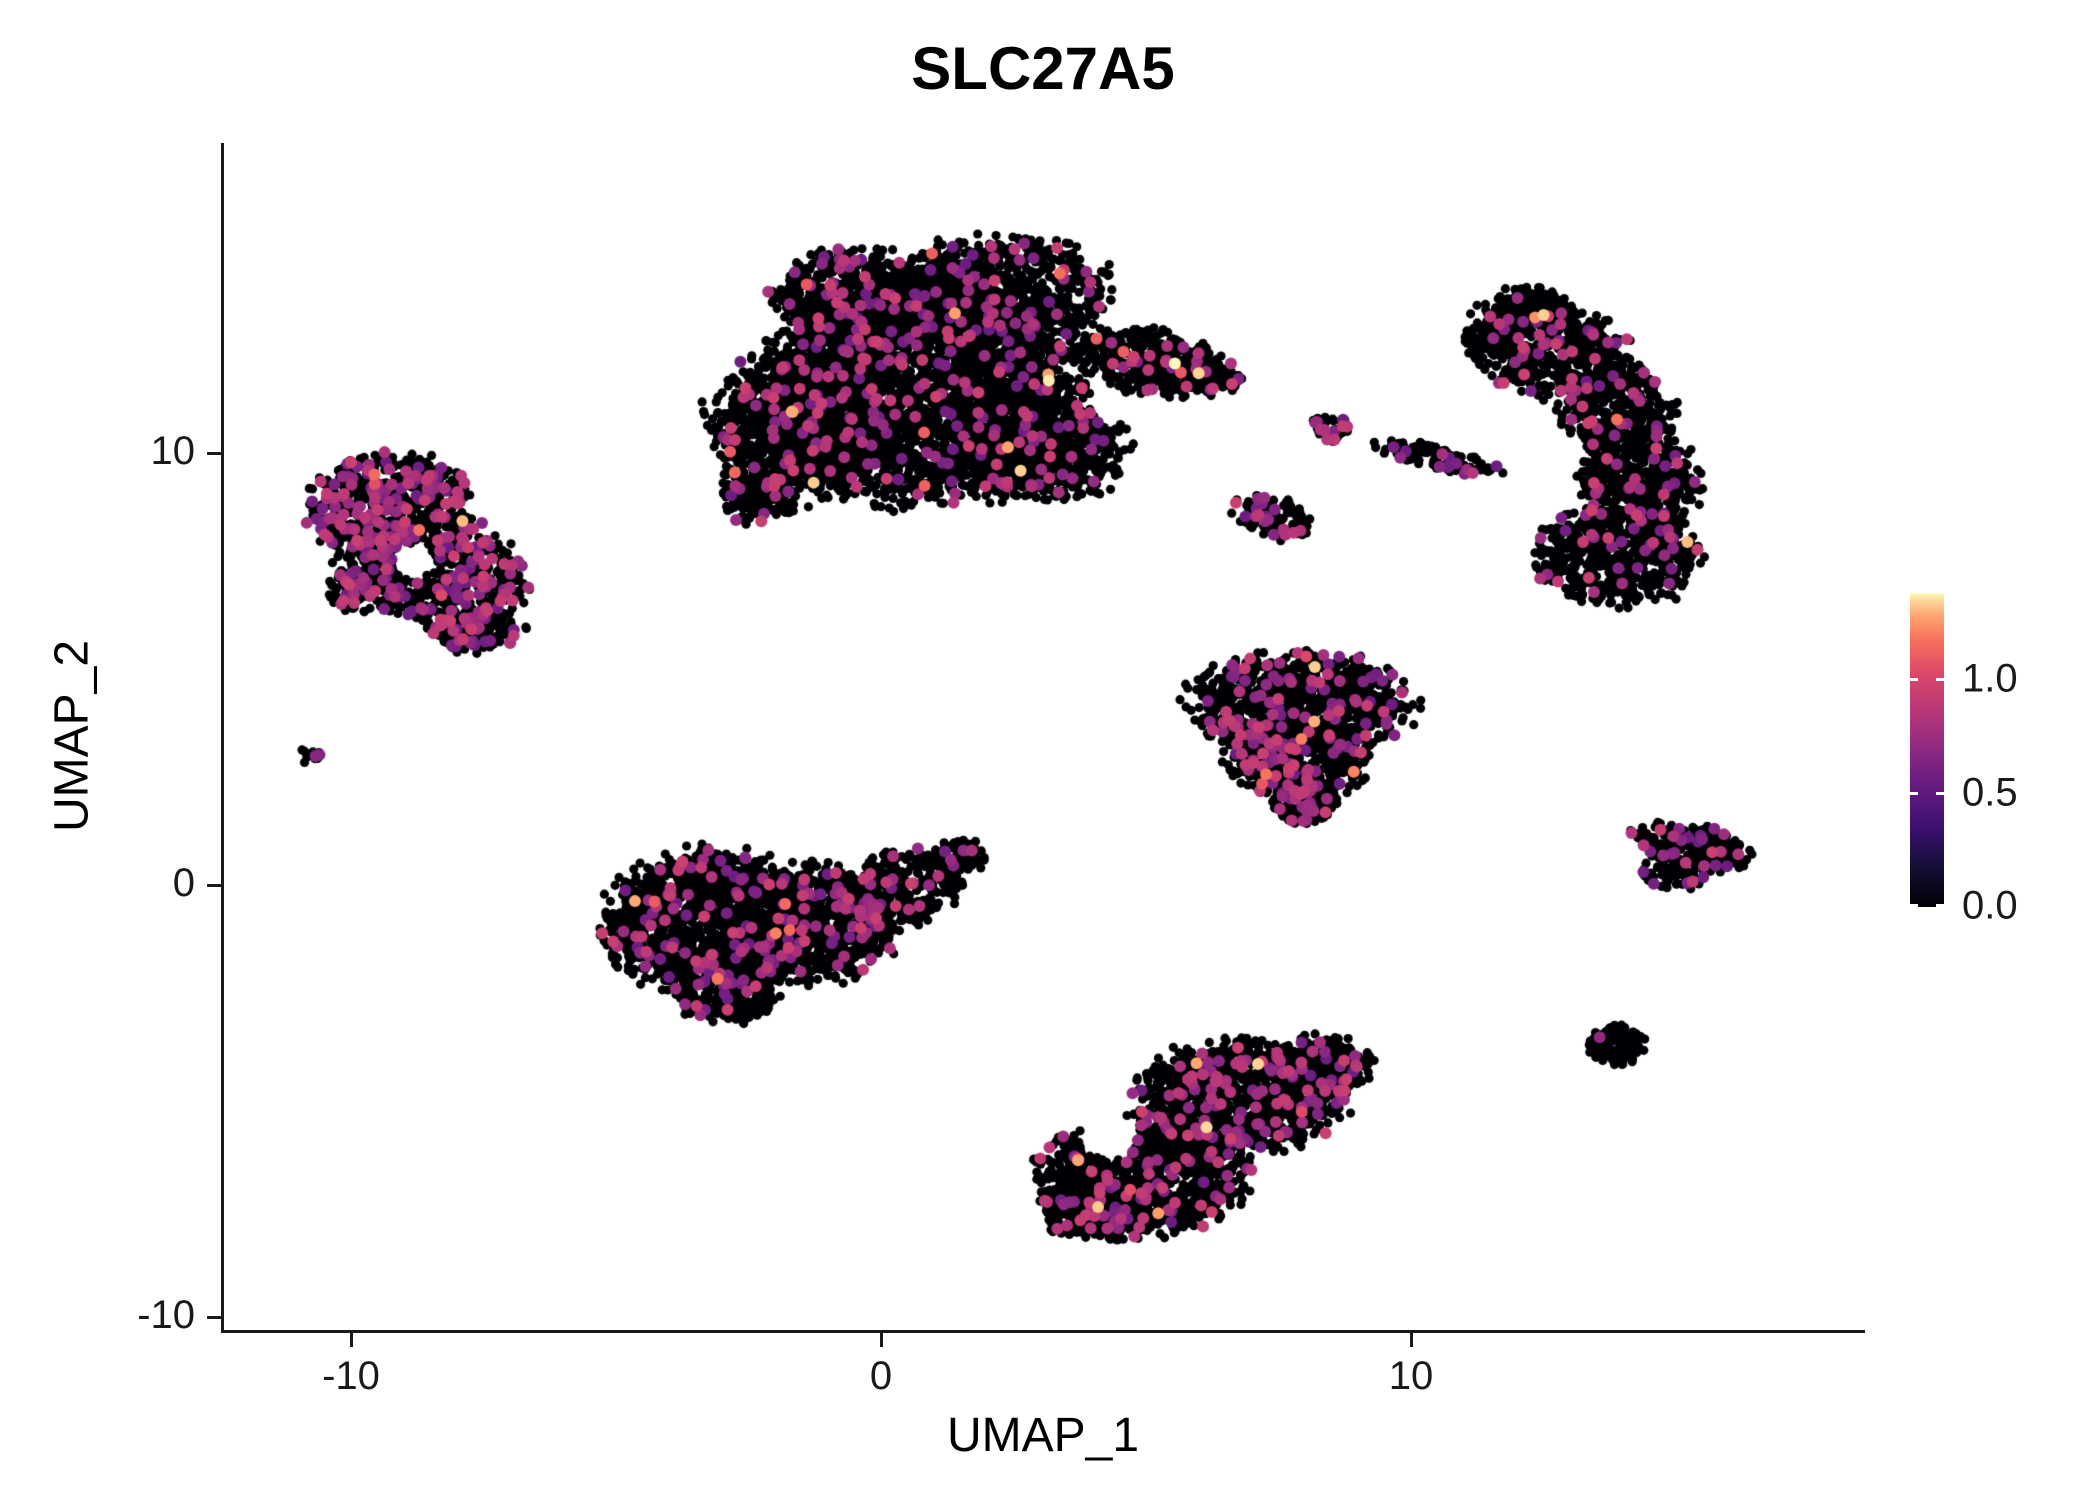  Describe the element at coordinates (1927, 750) in the screenshot. I see `colorbar-gradient` at that location.